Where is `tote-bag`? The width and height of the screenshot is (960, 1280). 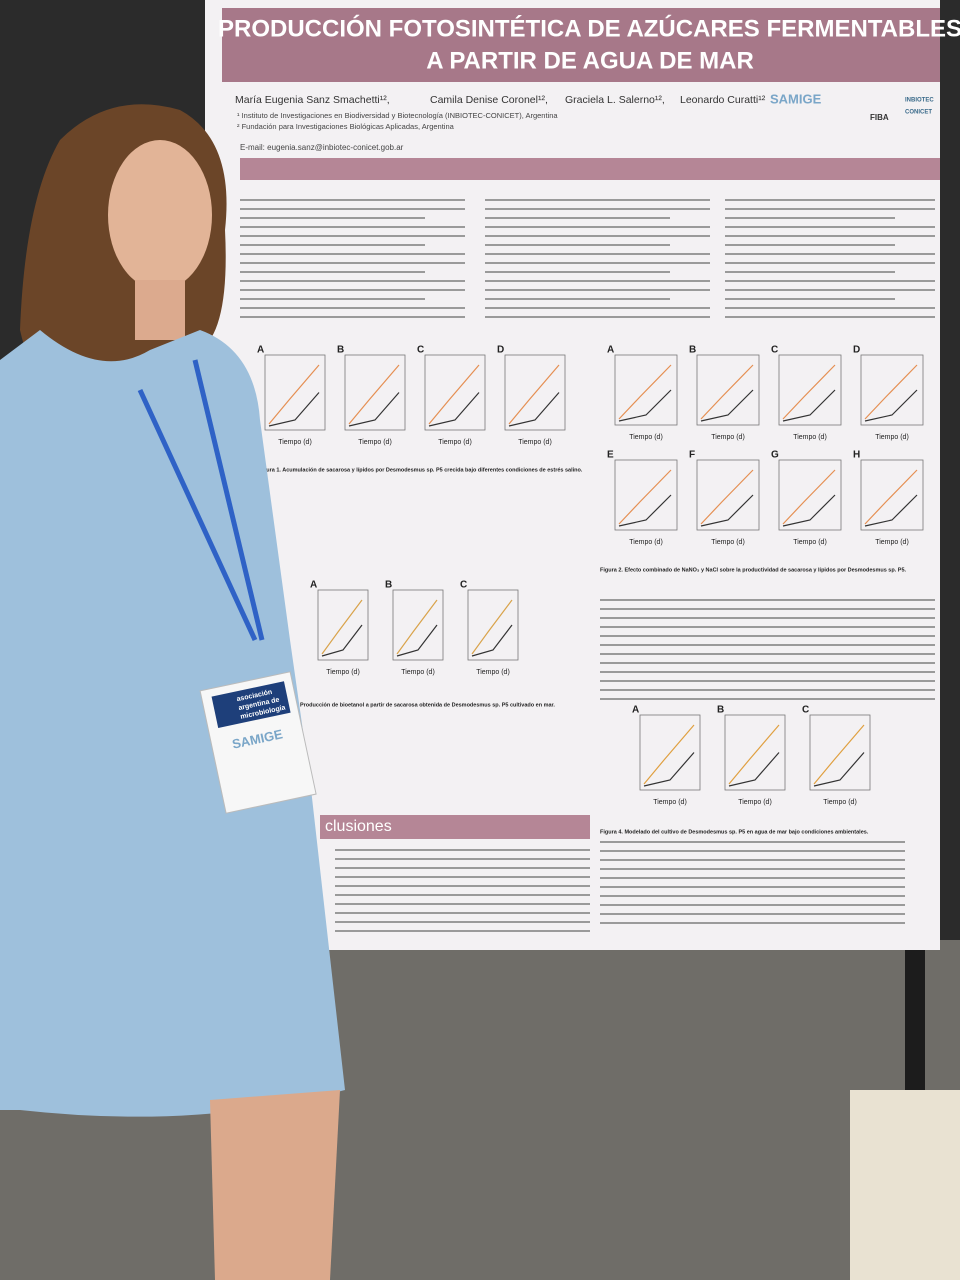 tote-bag is located at coordinates (905, 1185).